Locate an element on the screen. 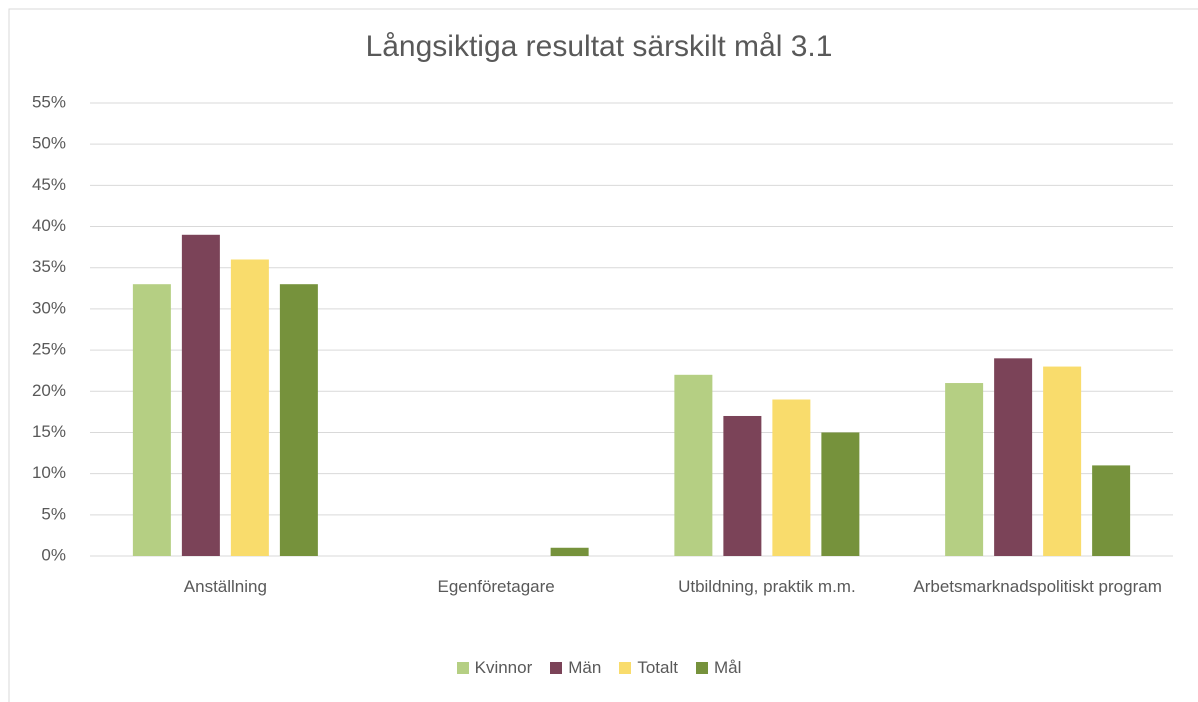 Image resolution: width=1198 pixels, height=702 pixels. legend-item: Totalt is located at coordinates (648, 668).